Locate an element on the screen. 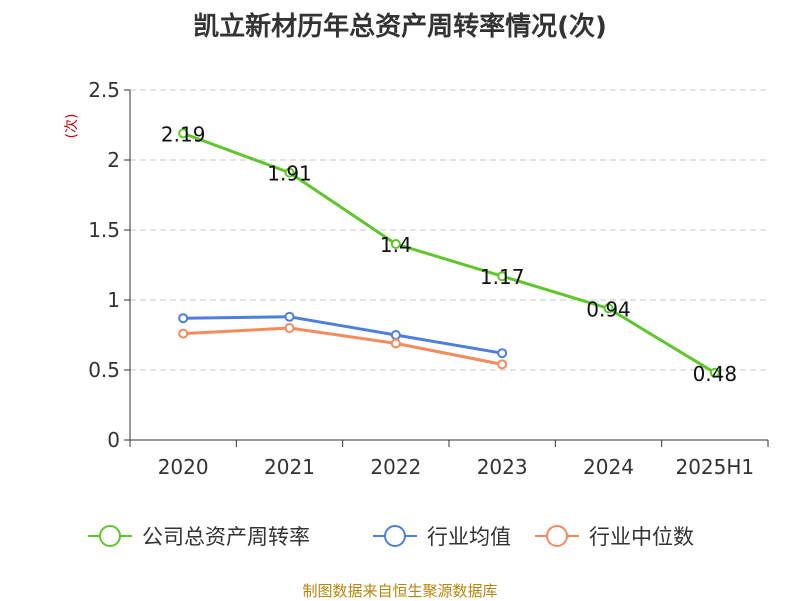 The height and width of the screenshot is (601, 800). data-label: 1.17 is located at coordinates (502, 277).